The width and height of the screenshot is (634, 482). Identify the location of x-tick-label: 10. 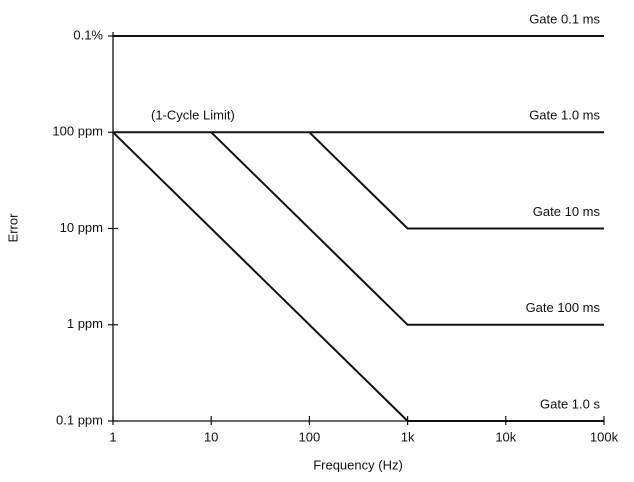
(211, 436).